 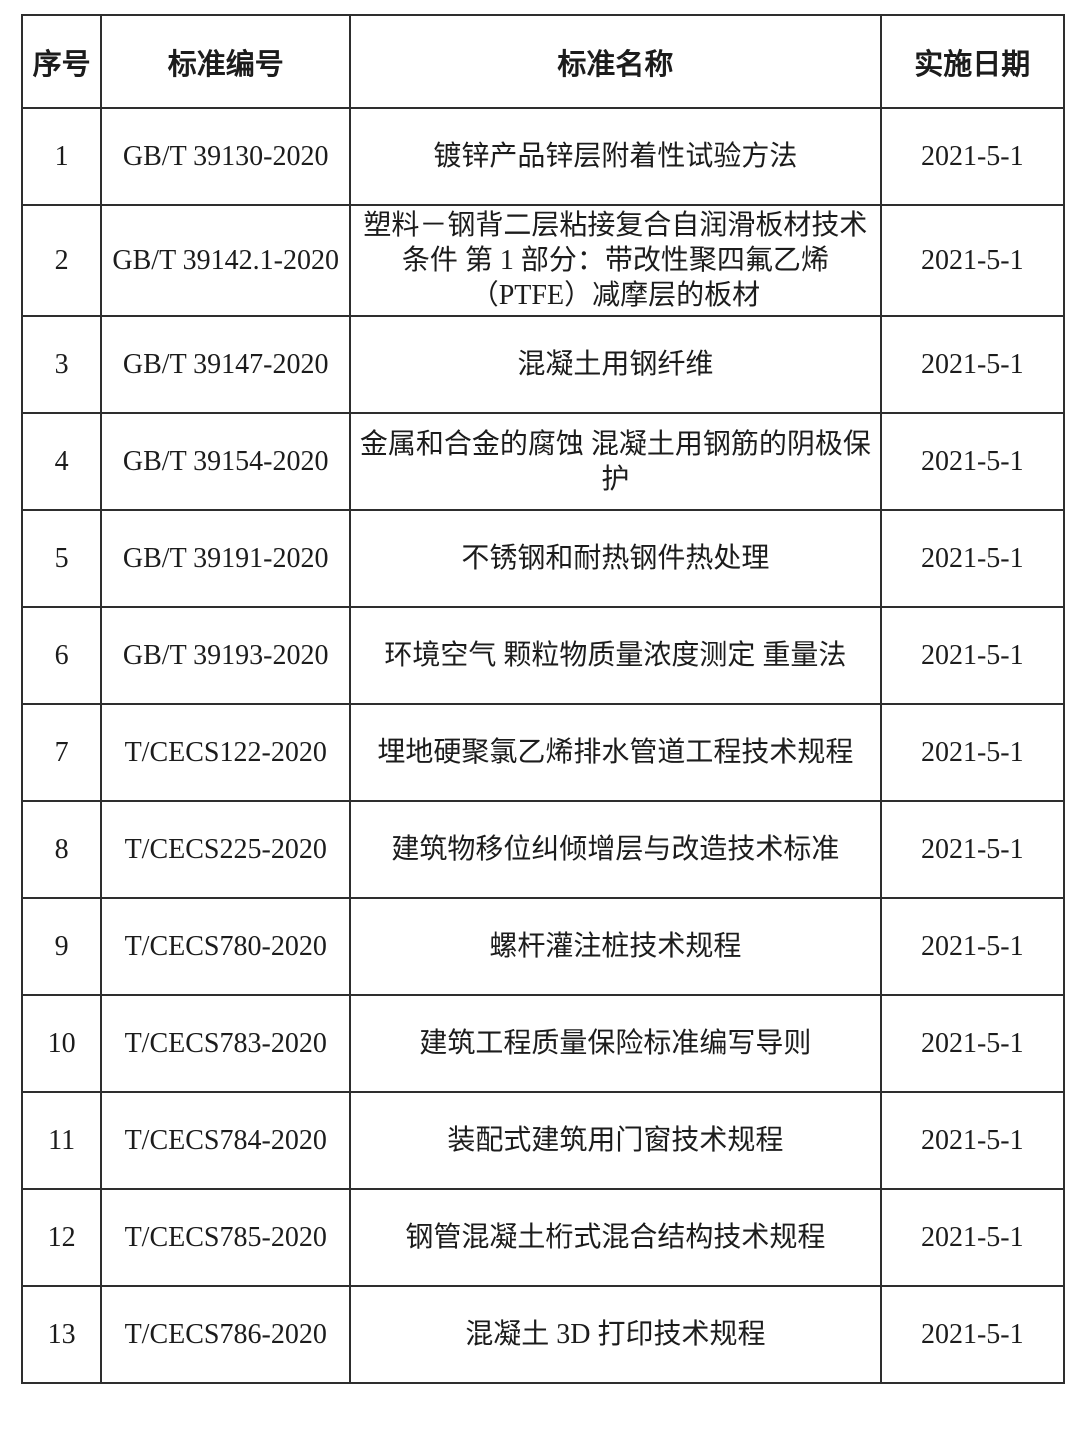 I want to click on cell-standard-code: T/CECS780-2020, so click(x=226, y=946).